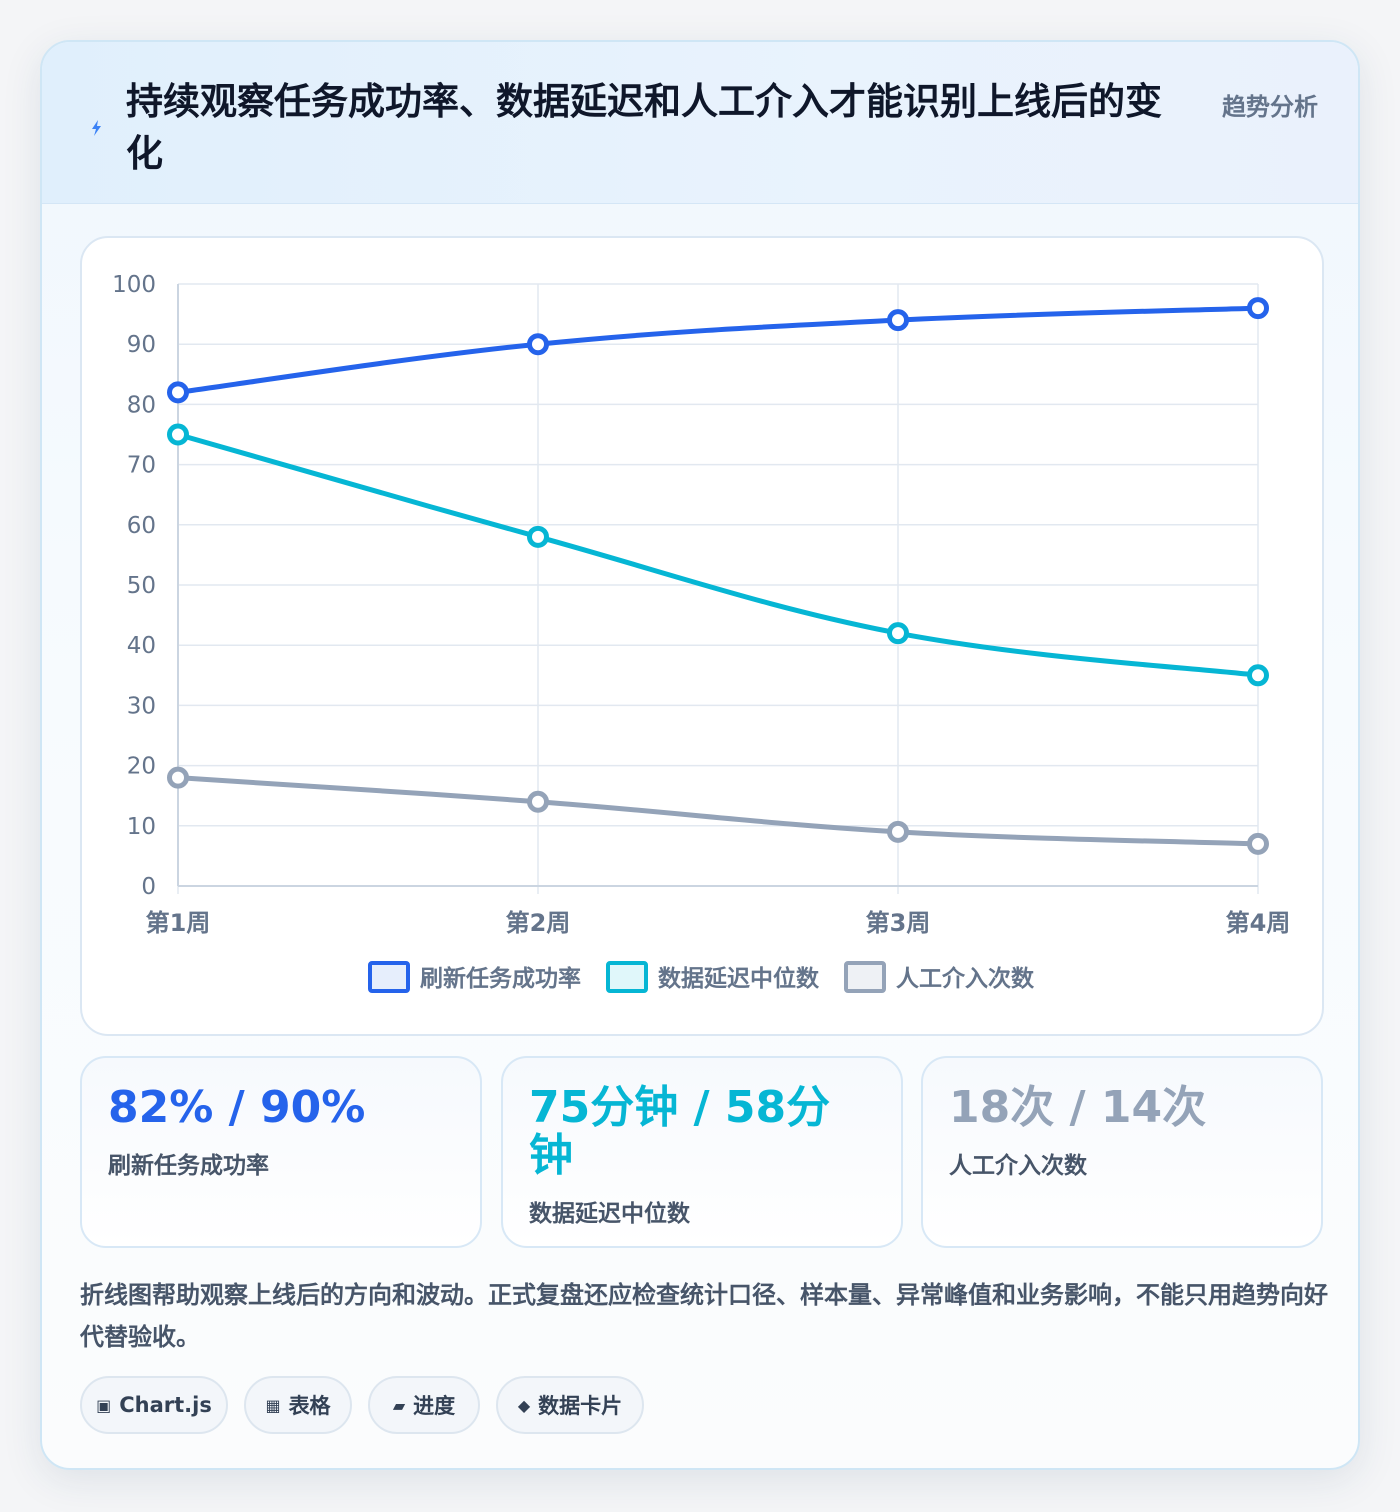 This screenshot has width=1400, height=1512. What do you see at coordinates (178, 923) in the screenshot?
I see `x-tick-label: 第1周` at bounding box center [178, 923].